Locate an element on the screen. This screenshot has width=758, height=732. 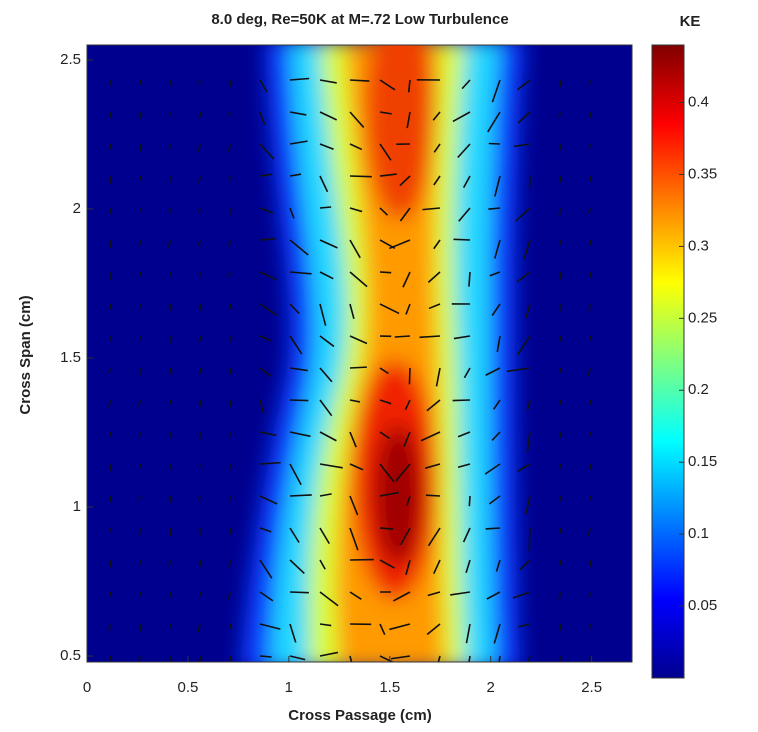
x-tick-label: 0 is located at coordinates (87, 687).